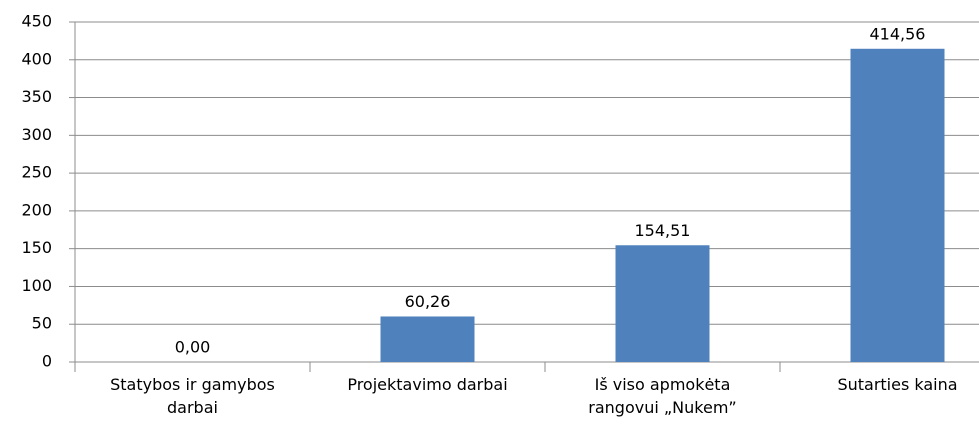 The height and width of the screenshot is (445, 979). Describe the element at coordinates (428, 301) in the screenshot. I see `value-label: 60,26` at that location.